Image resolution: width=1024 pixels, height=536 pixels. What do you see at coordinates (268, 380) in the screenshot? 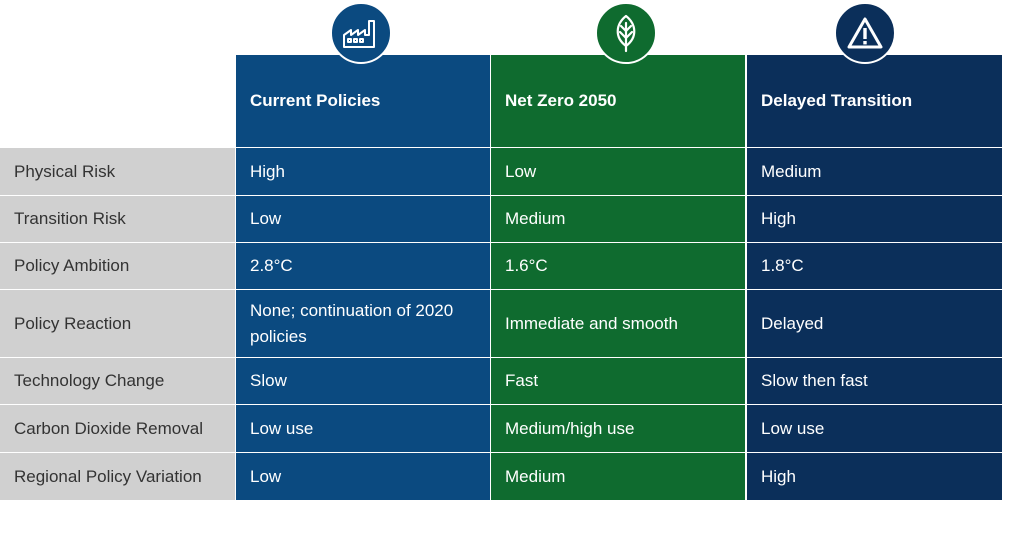
I see `table-cell: Slow` at bounding box center [268, 380].